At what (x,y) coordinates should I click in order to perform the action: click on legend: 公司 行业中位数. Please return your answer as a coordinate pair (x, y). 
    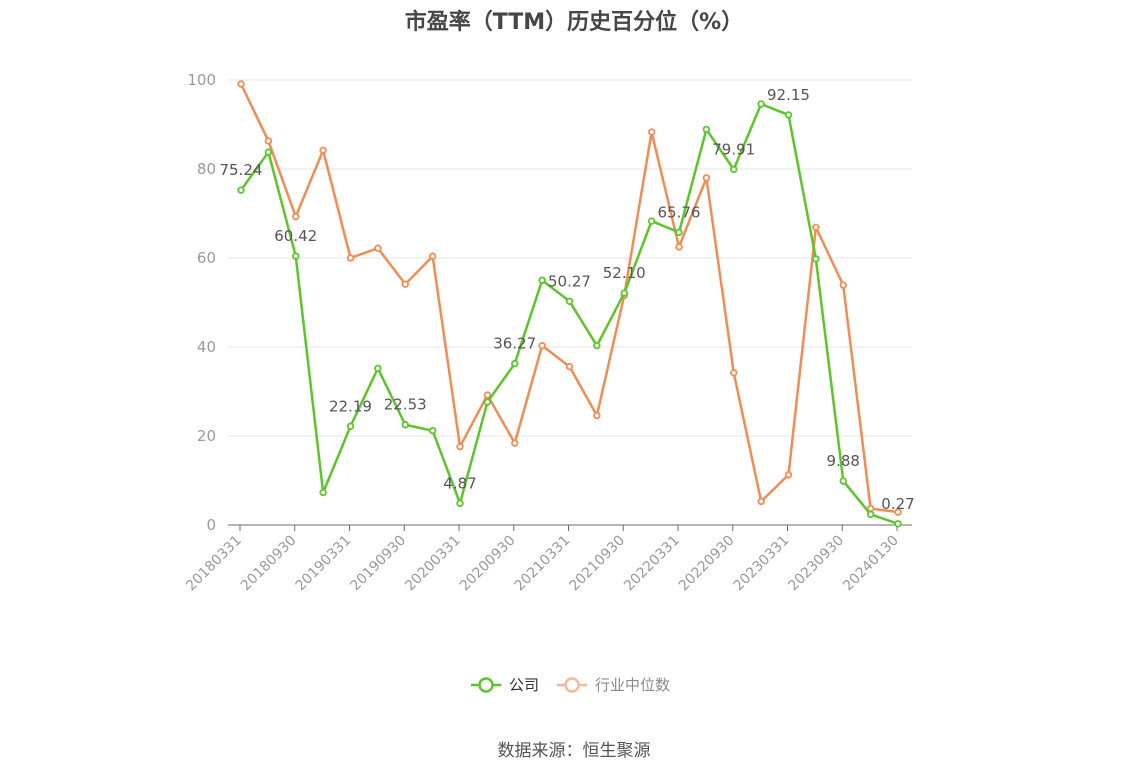
    Looking at the image, I should click on (570, 685).